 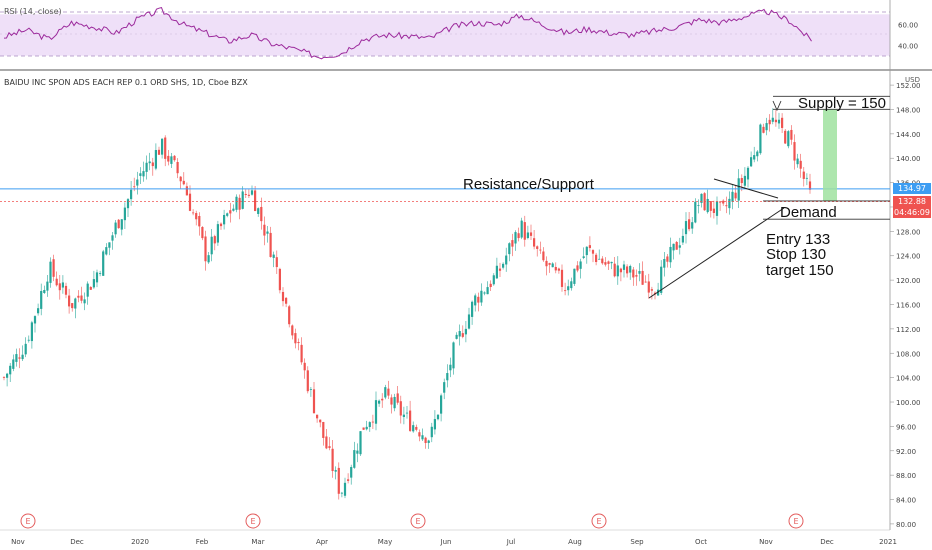 What do you see at coordinates (800, 270) in the screenshot?
I see `target-label: target 150` at bounding box center [800, 270].